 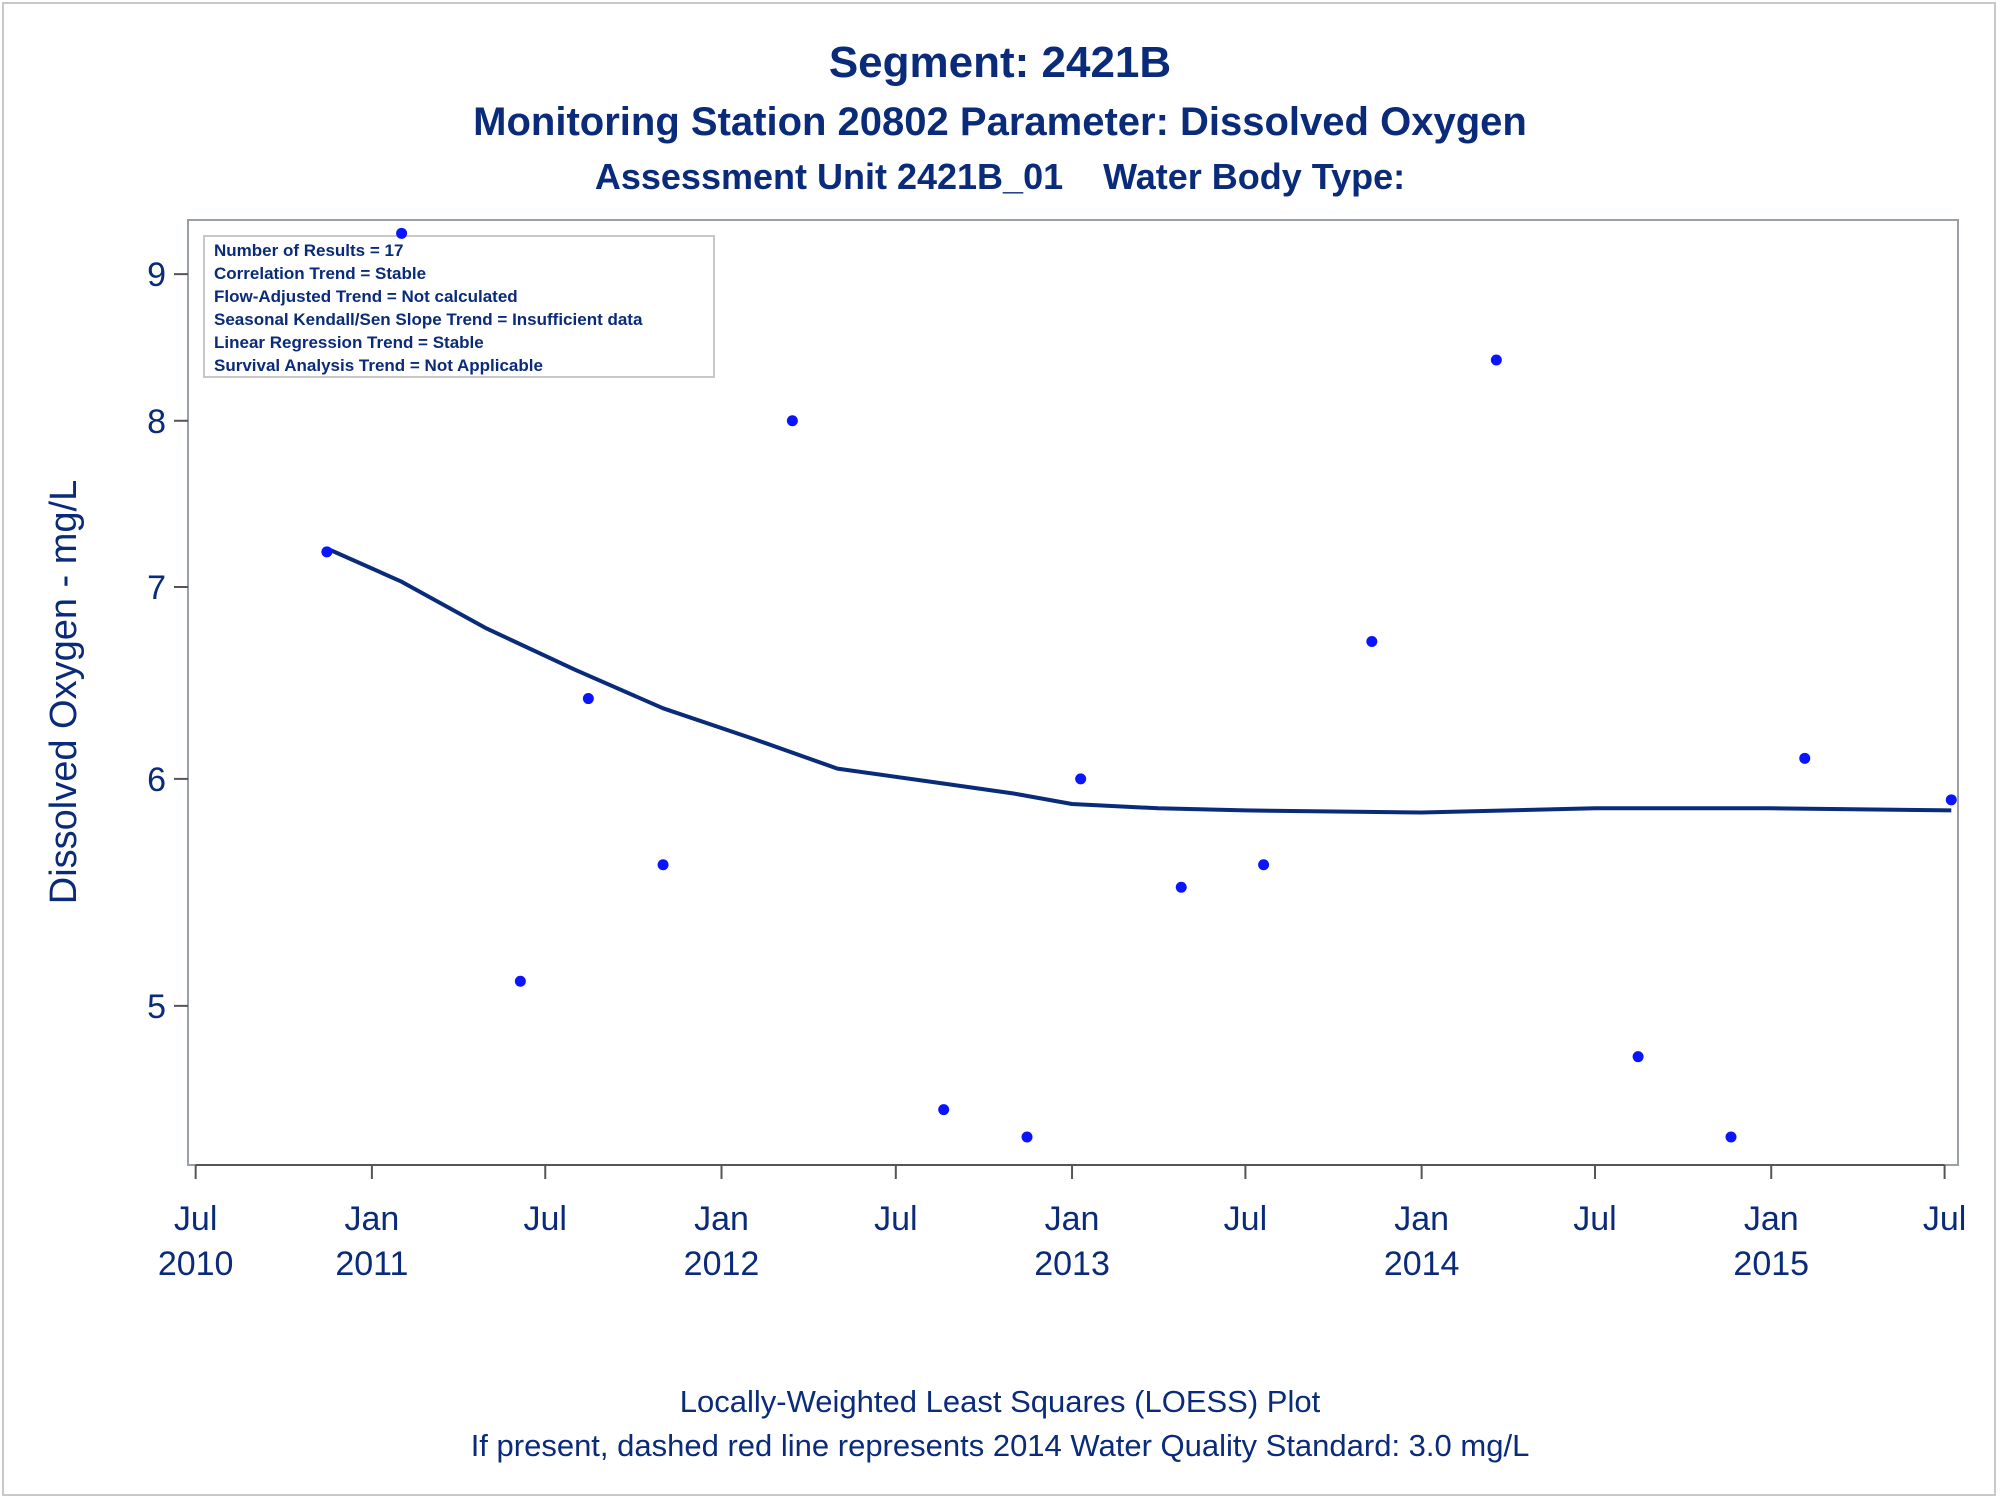 I want to click on loess-line, so click(x=1139, y=680).